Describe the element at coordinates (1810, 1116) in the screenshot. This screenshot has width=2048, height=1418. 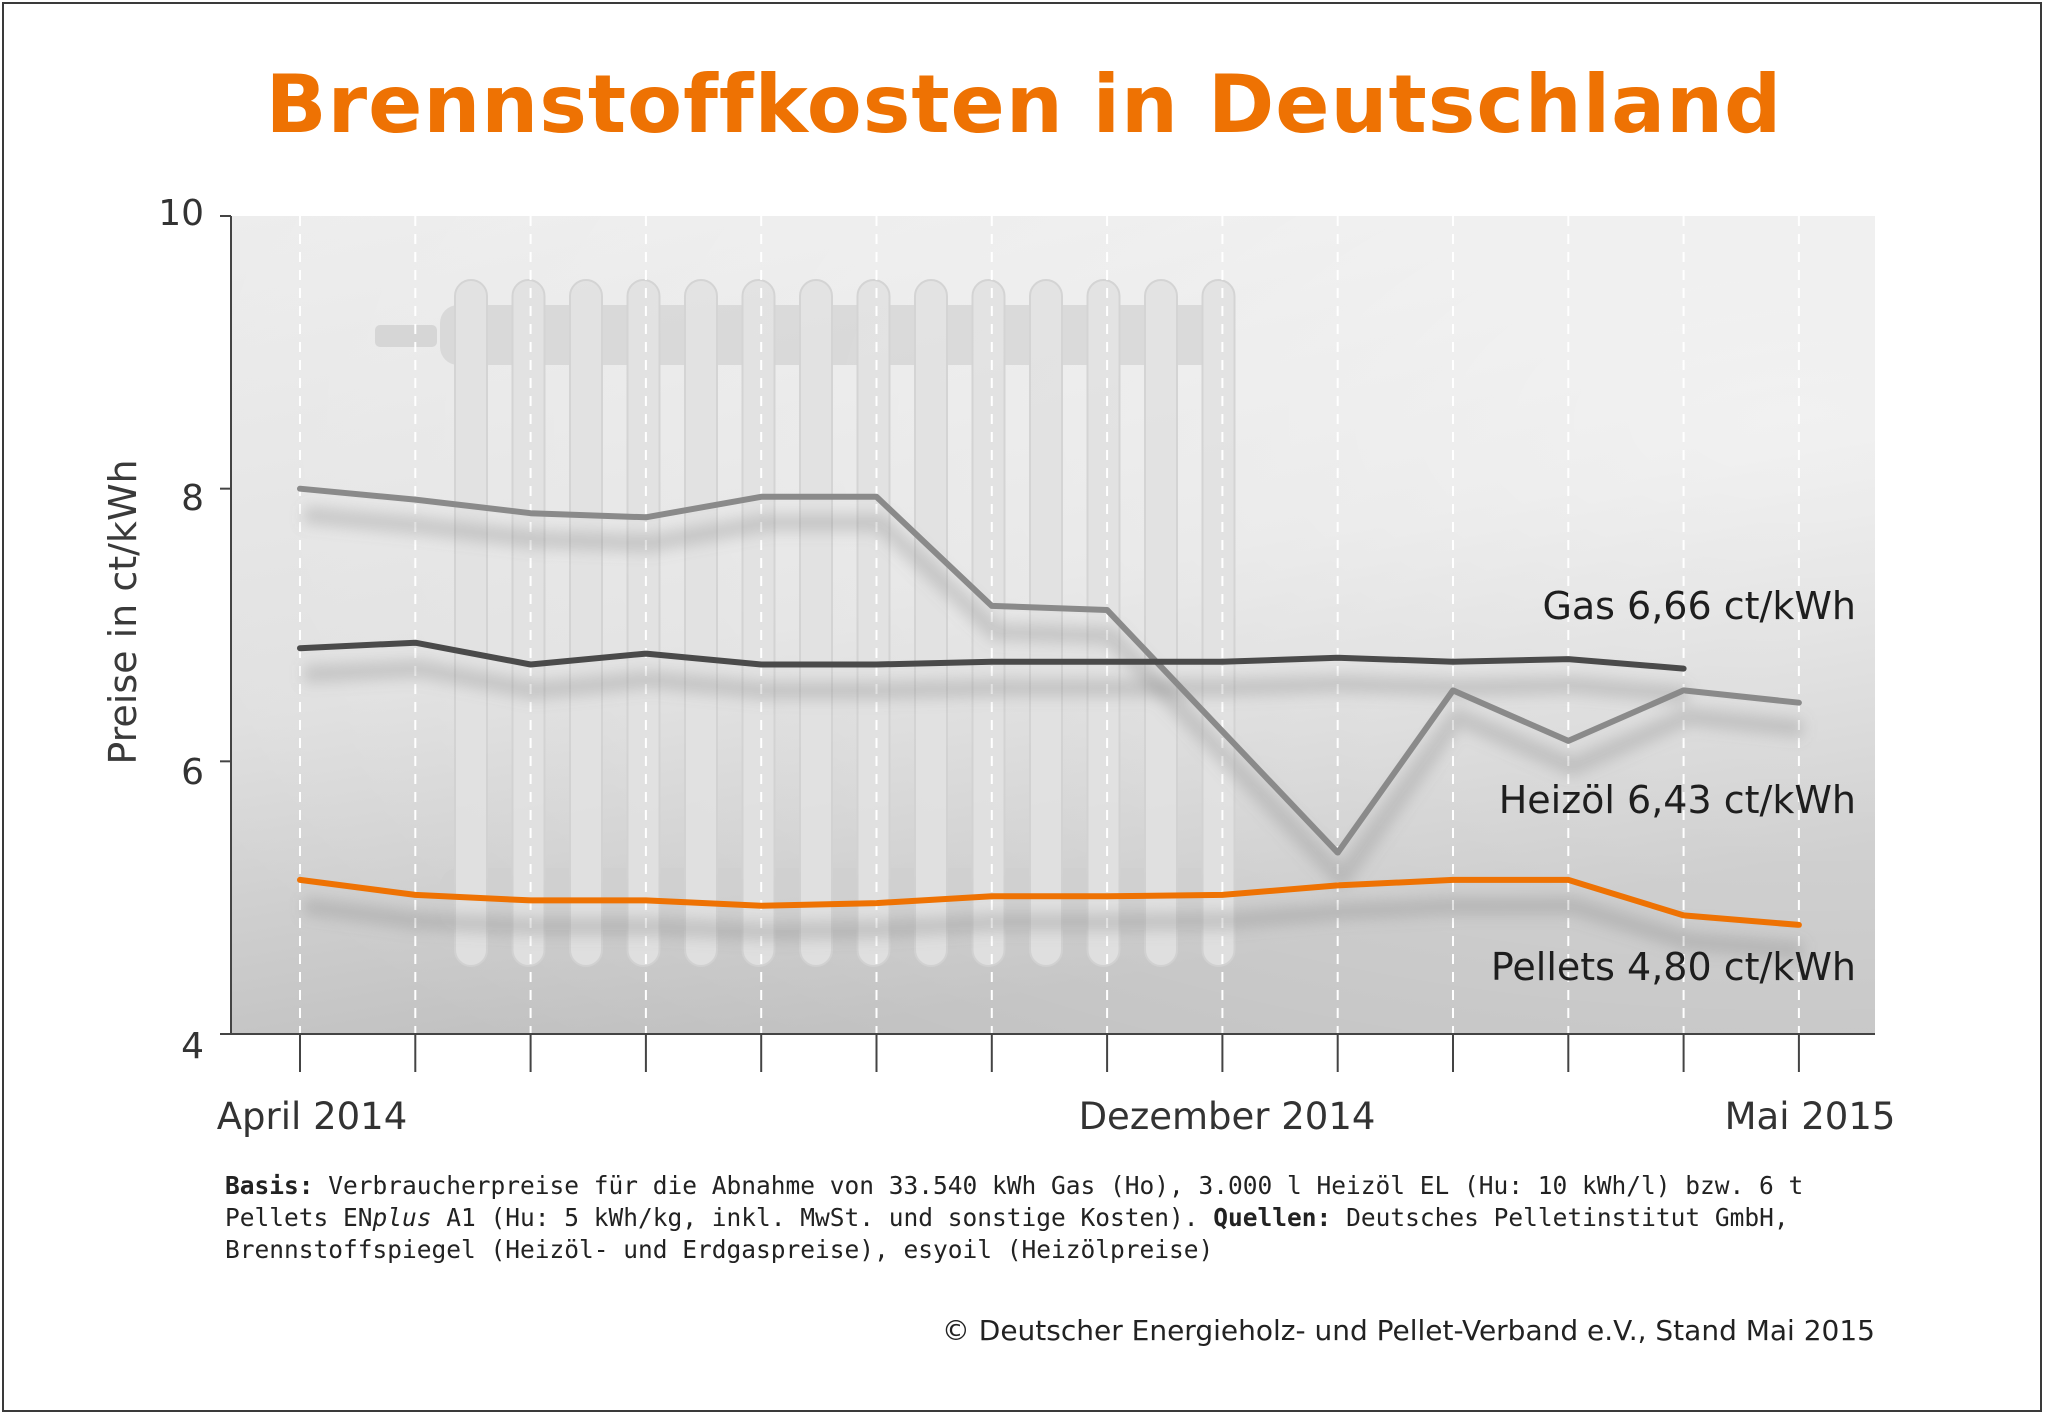
I see `x-tick-label-mai-2015: Mai 2015` at that location.